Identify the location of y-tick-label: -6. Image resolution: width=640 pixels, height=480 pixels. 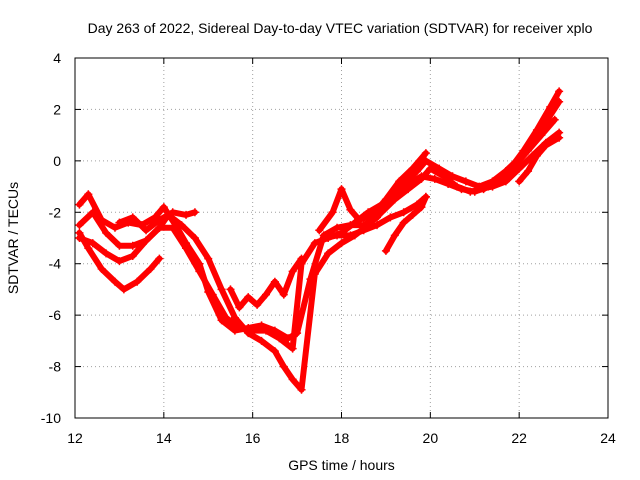
(55, 315).